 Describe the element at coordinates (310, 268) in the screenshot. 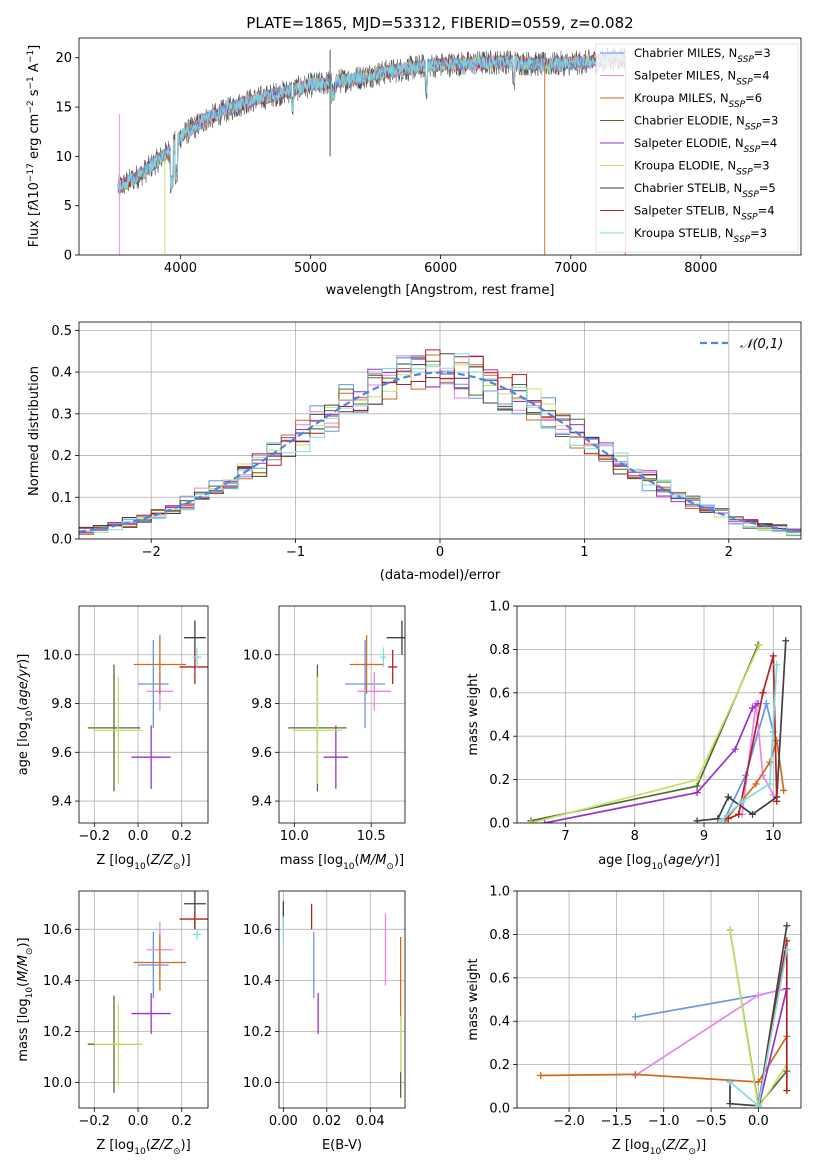

I see `x-tick-label: 5000` at that location.